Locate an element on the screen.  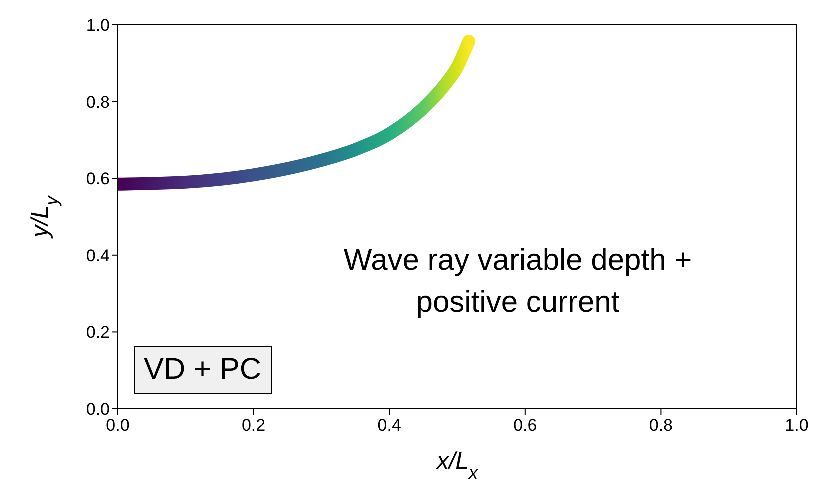
y-tick-label: 0.6 is located at coordinates (98, 179).